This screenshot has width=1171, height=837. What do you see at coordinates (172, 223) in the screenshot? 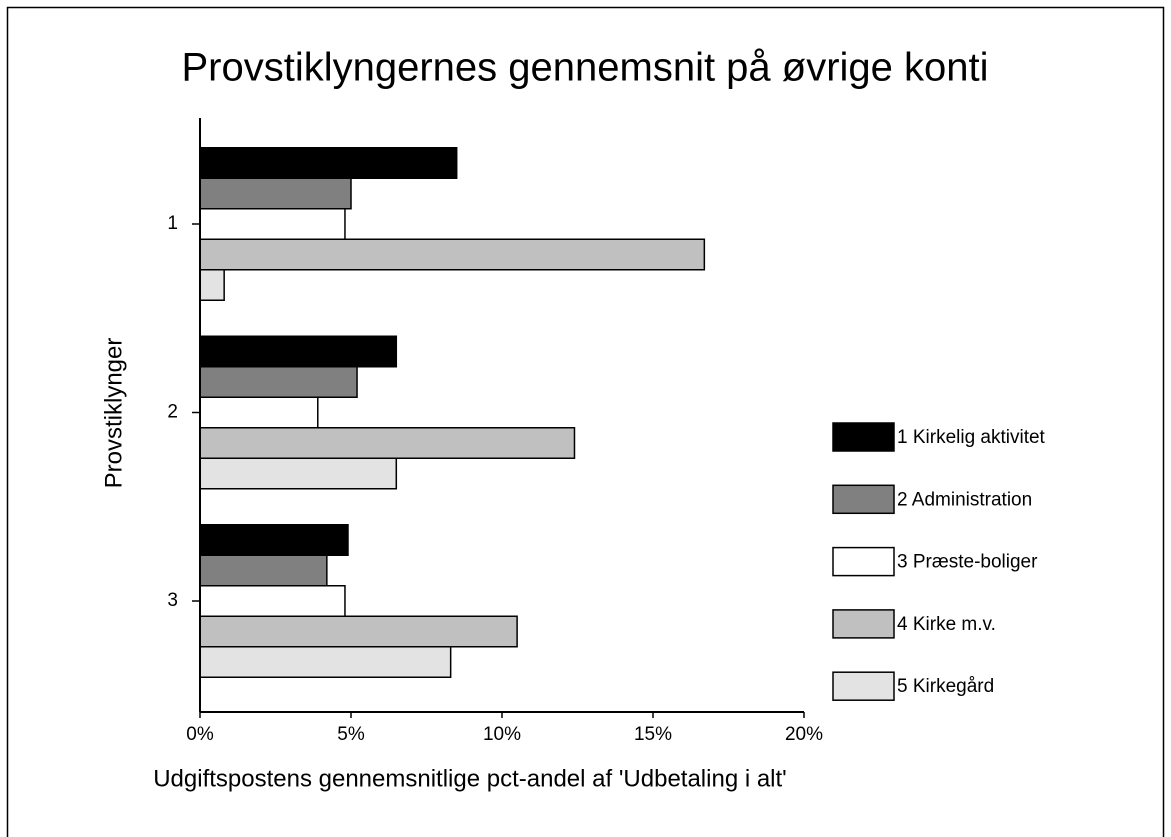
I see `y-tick-label: 1` at bounding box center [172, 223].